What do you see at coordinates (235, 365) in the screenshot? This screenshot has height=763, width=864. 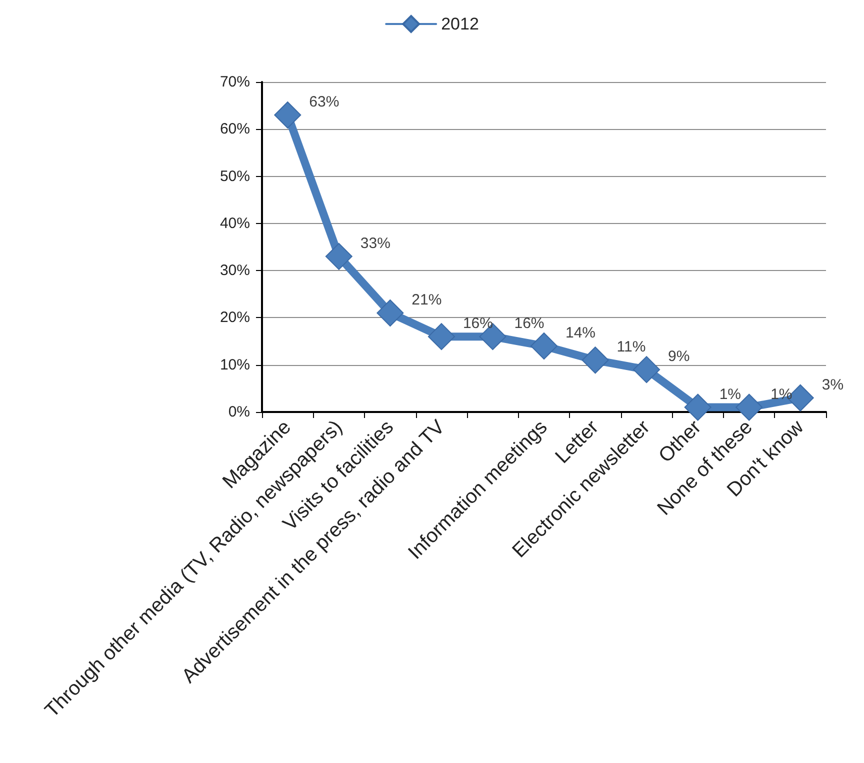 I see `y-tick-label: 10%` at bounding box center [235, 365].